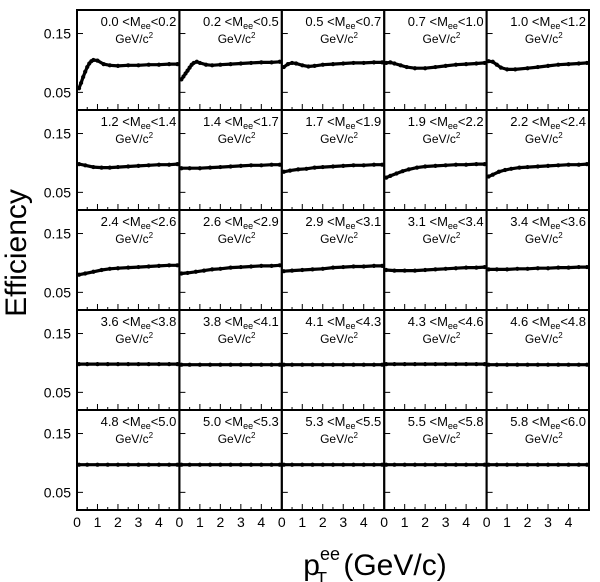  I want to click on mass-range-label: 5.5 <Mee<5.8, so click(446, 422).